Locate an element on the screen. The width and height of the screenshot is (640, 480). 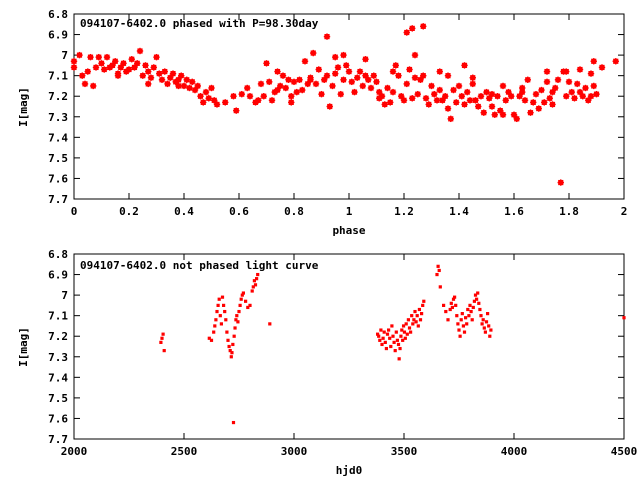
x-tick-label: 1.8 is located at coordinates (569, 211).